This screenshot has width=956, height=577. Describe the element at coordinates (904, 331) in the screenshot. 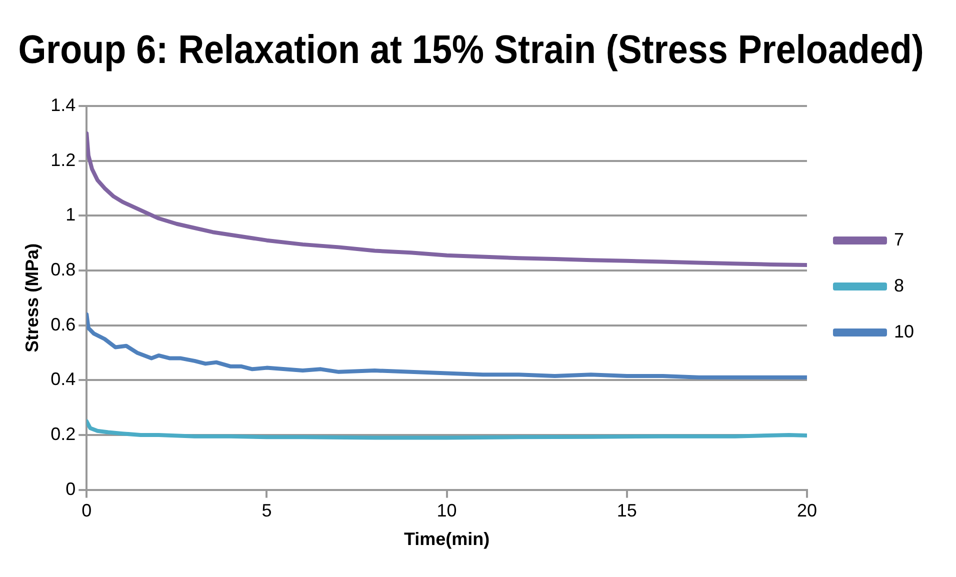

I see `legend-label: 10` at that location.